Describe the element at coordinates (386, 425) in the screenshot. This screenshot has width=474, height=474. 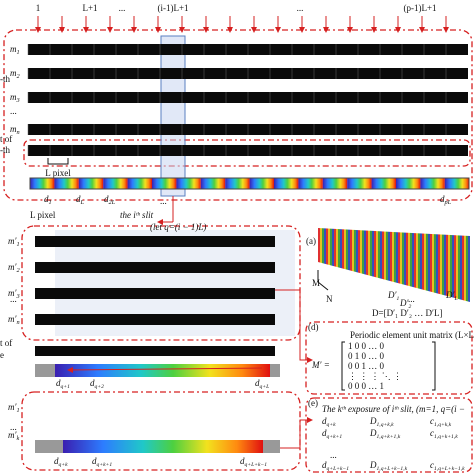
I see `label-sub: 1,q+k,k` at that location.